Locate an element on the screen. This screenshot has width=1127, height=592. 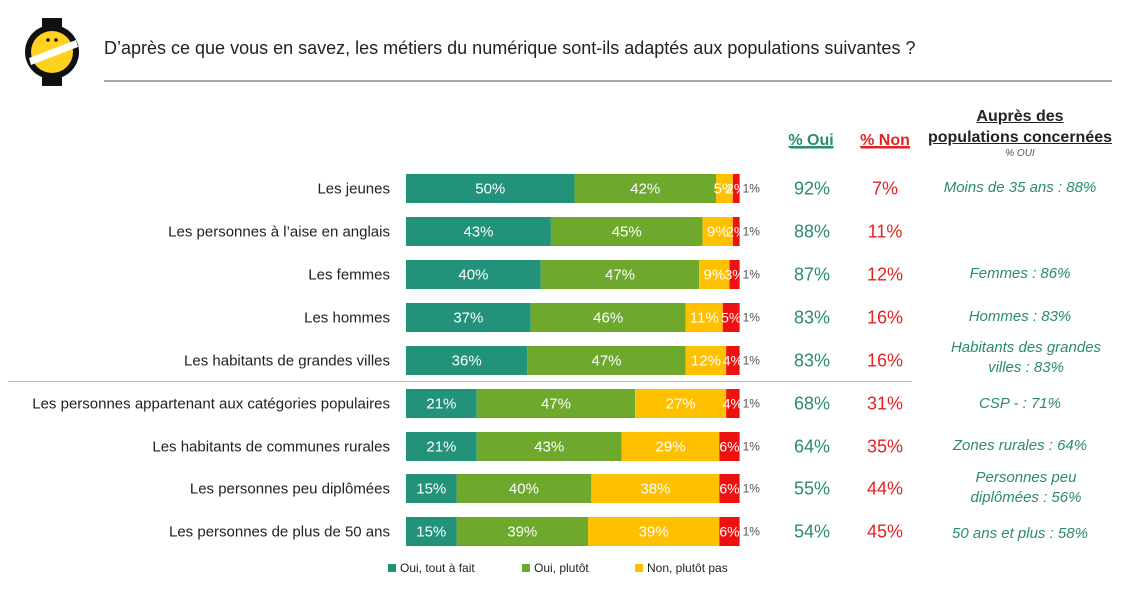
subgroup-note: CSP - : 71% is located at coordinates (1020, 403).